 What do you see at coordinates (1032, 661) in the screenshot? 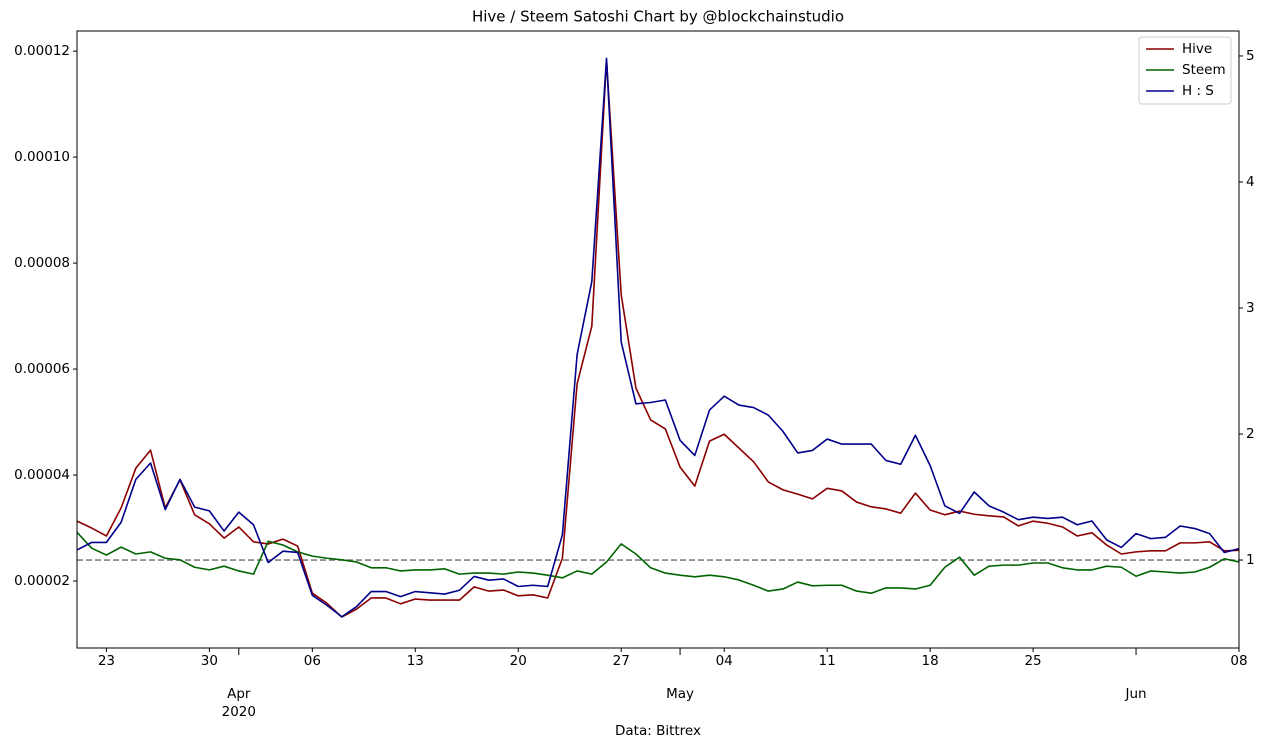
I see `x-tick-label: 25` at bounding box center [1032, 661].